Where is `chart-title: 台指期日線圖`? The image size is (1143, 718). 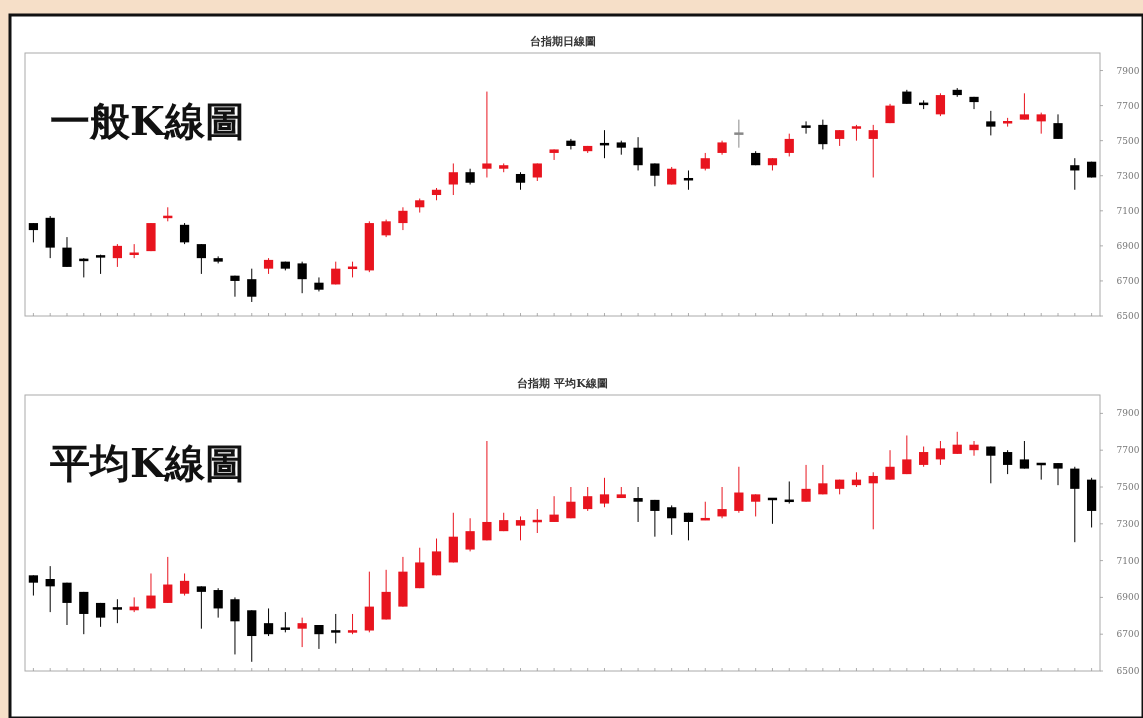 chart-title: 台指期日線圖 is located at coordinates (562, 41).